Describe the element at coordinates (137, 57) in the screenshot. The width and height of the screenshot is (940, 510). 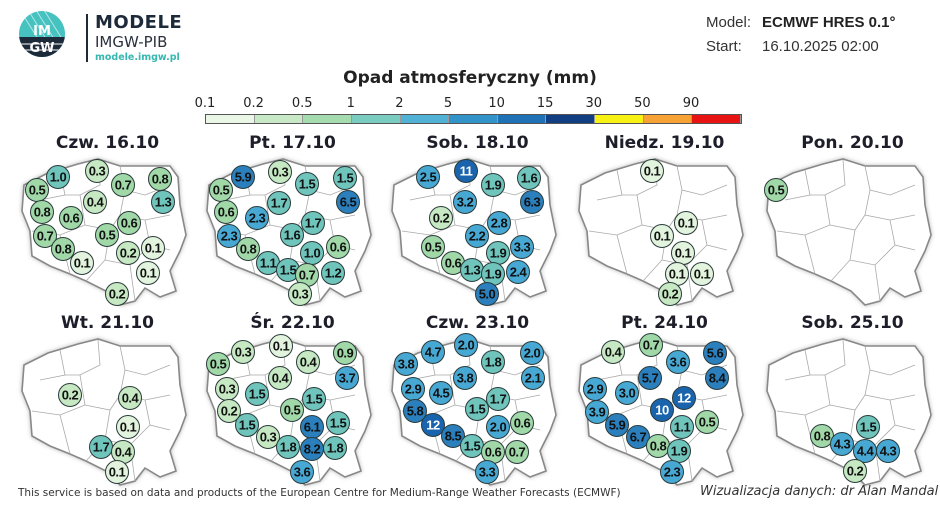
I see `brand-url: modele.imgw.pl` at that location.